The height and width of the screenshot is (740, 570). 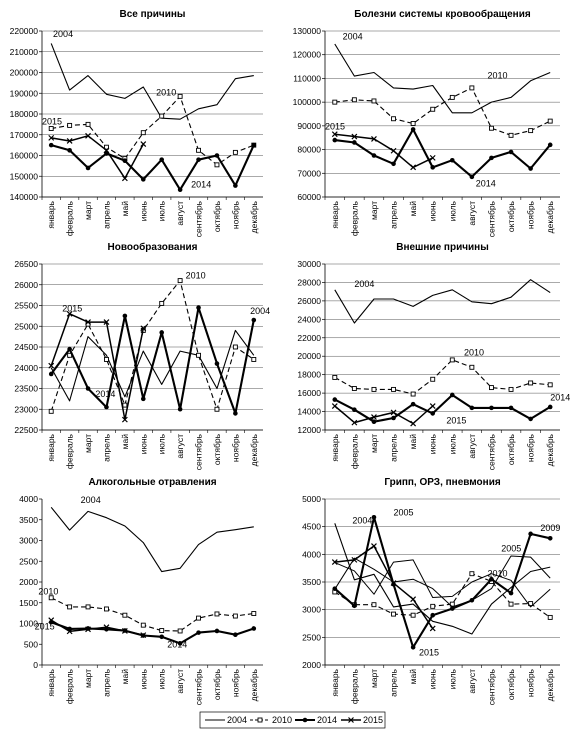 I want to click on x-tick-label: март, so click(x=88, y=678).